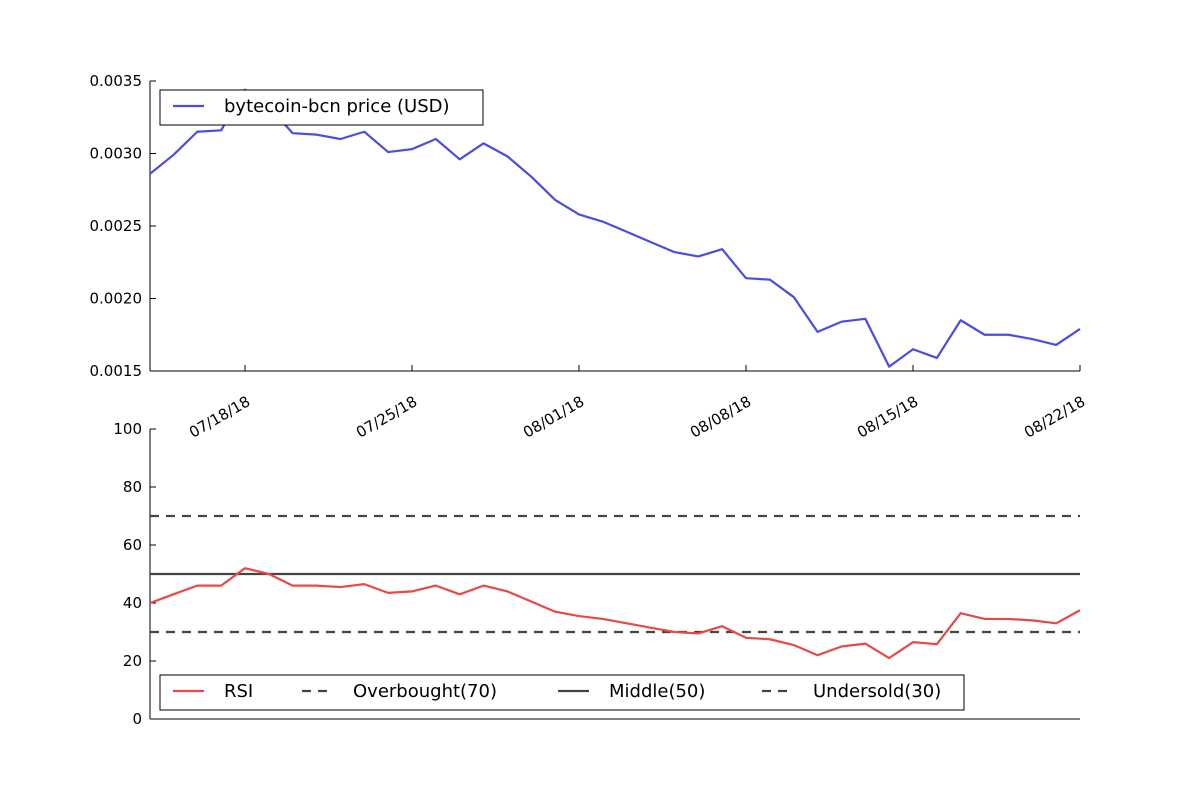  I want to click on price-legend-box, so click(321, 107).